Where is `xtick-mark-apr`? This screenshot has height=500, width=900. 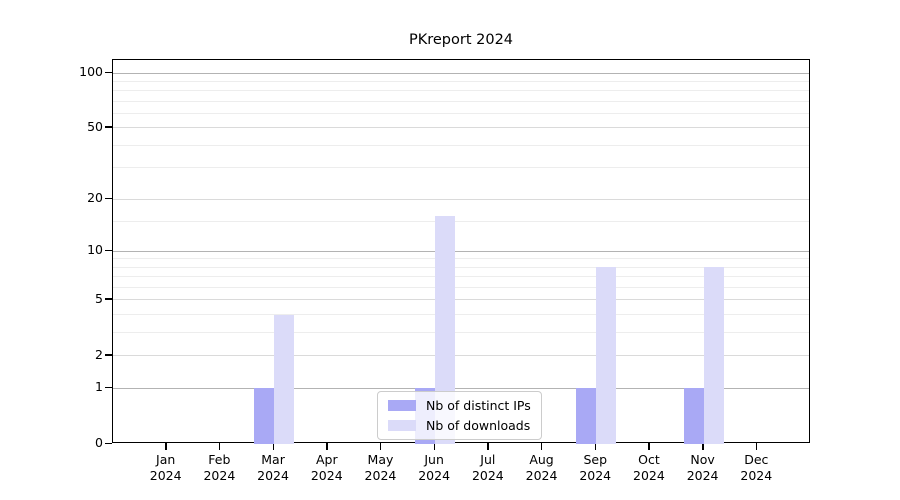 xtick-mark-apr is located at coordinates (327, 446).